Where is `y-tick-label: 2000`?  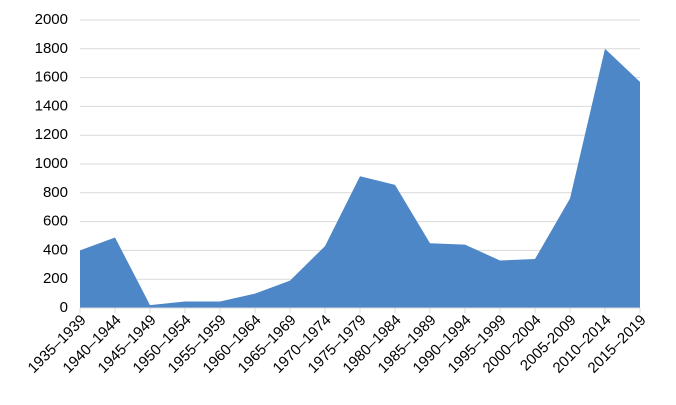
y-tick-label: 2000 is located at coordinates (51, 19).